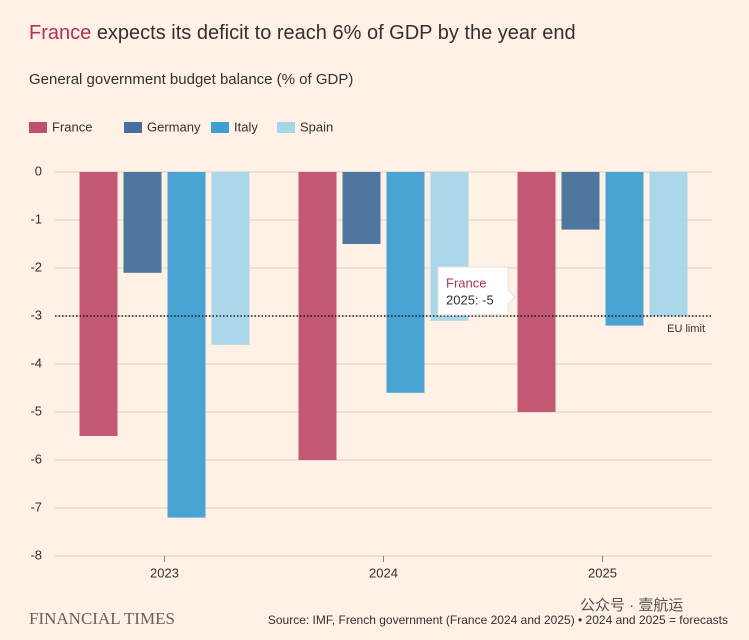  Describe the element at coordinates (174, 126) in the screenshot. I see `legend-label: Germany` at that location.